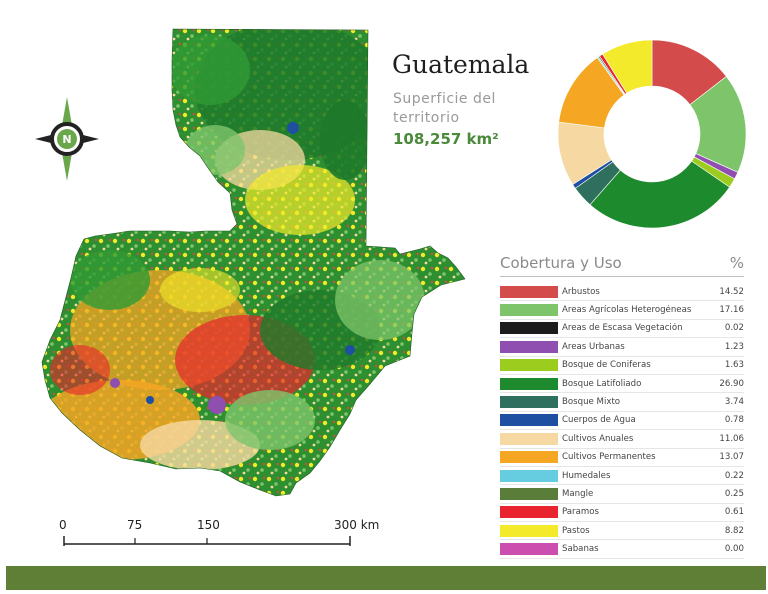 The image size is (768, 594). I want to click on legend-label: Cultivos Anuales, so click(598, 438).